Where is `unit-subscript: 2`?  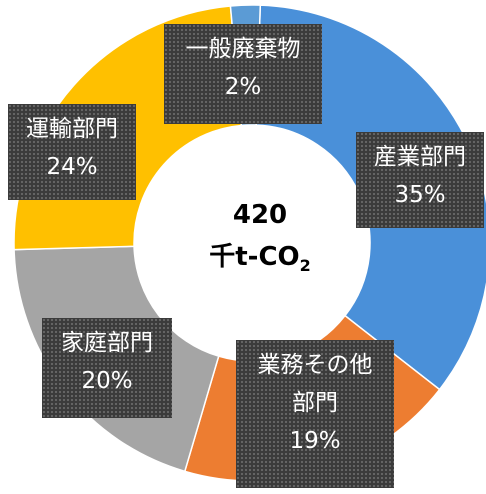
unit-subscript: 2 is located at coordinates (305, 265).